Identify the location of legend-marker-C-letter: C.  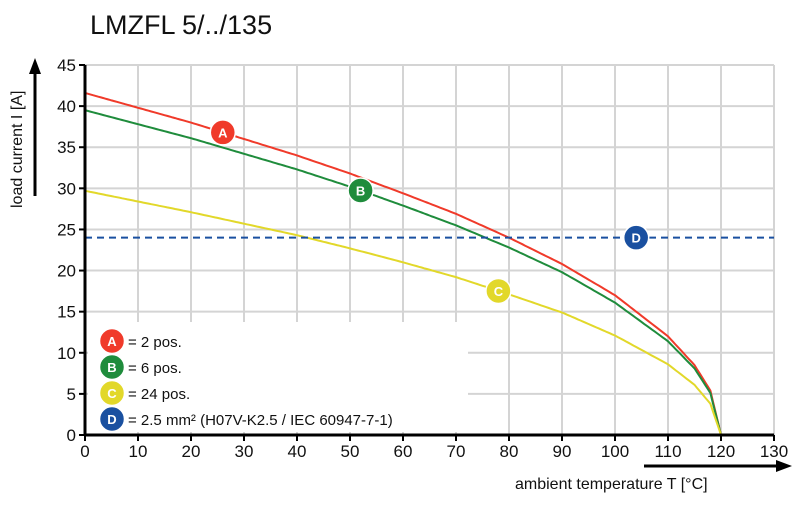
(112, 393).